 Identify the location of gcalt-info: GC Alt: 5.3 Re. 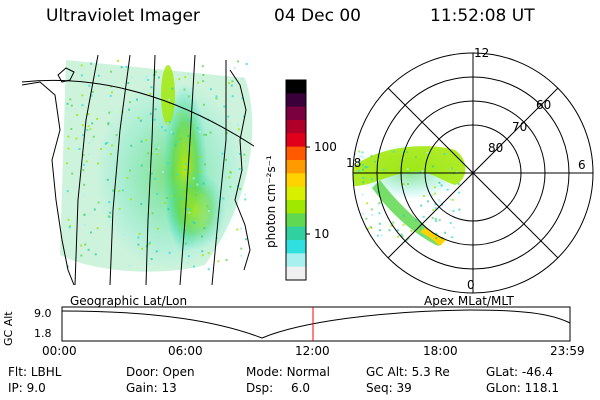
(408, 372).